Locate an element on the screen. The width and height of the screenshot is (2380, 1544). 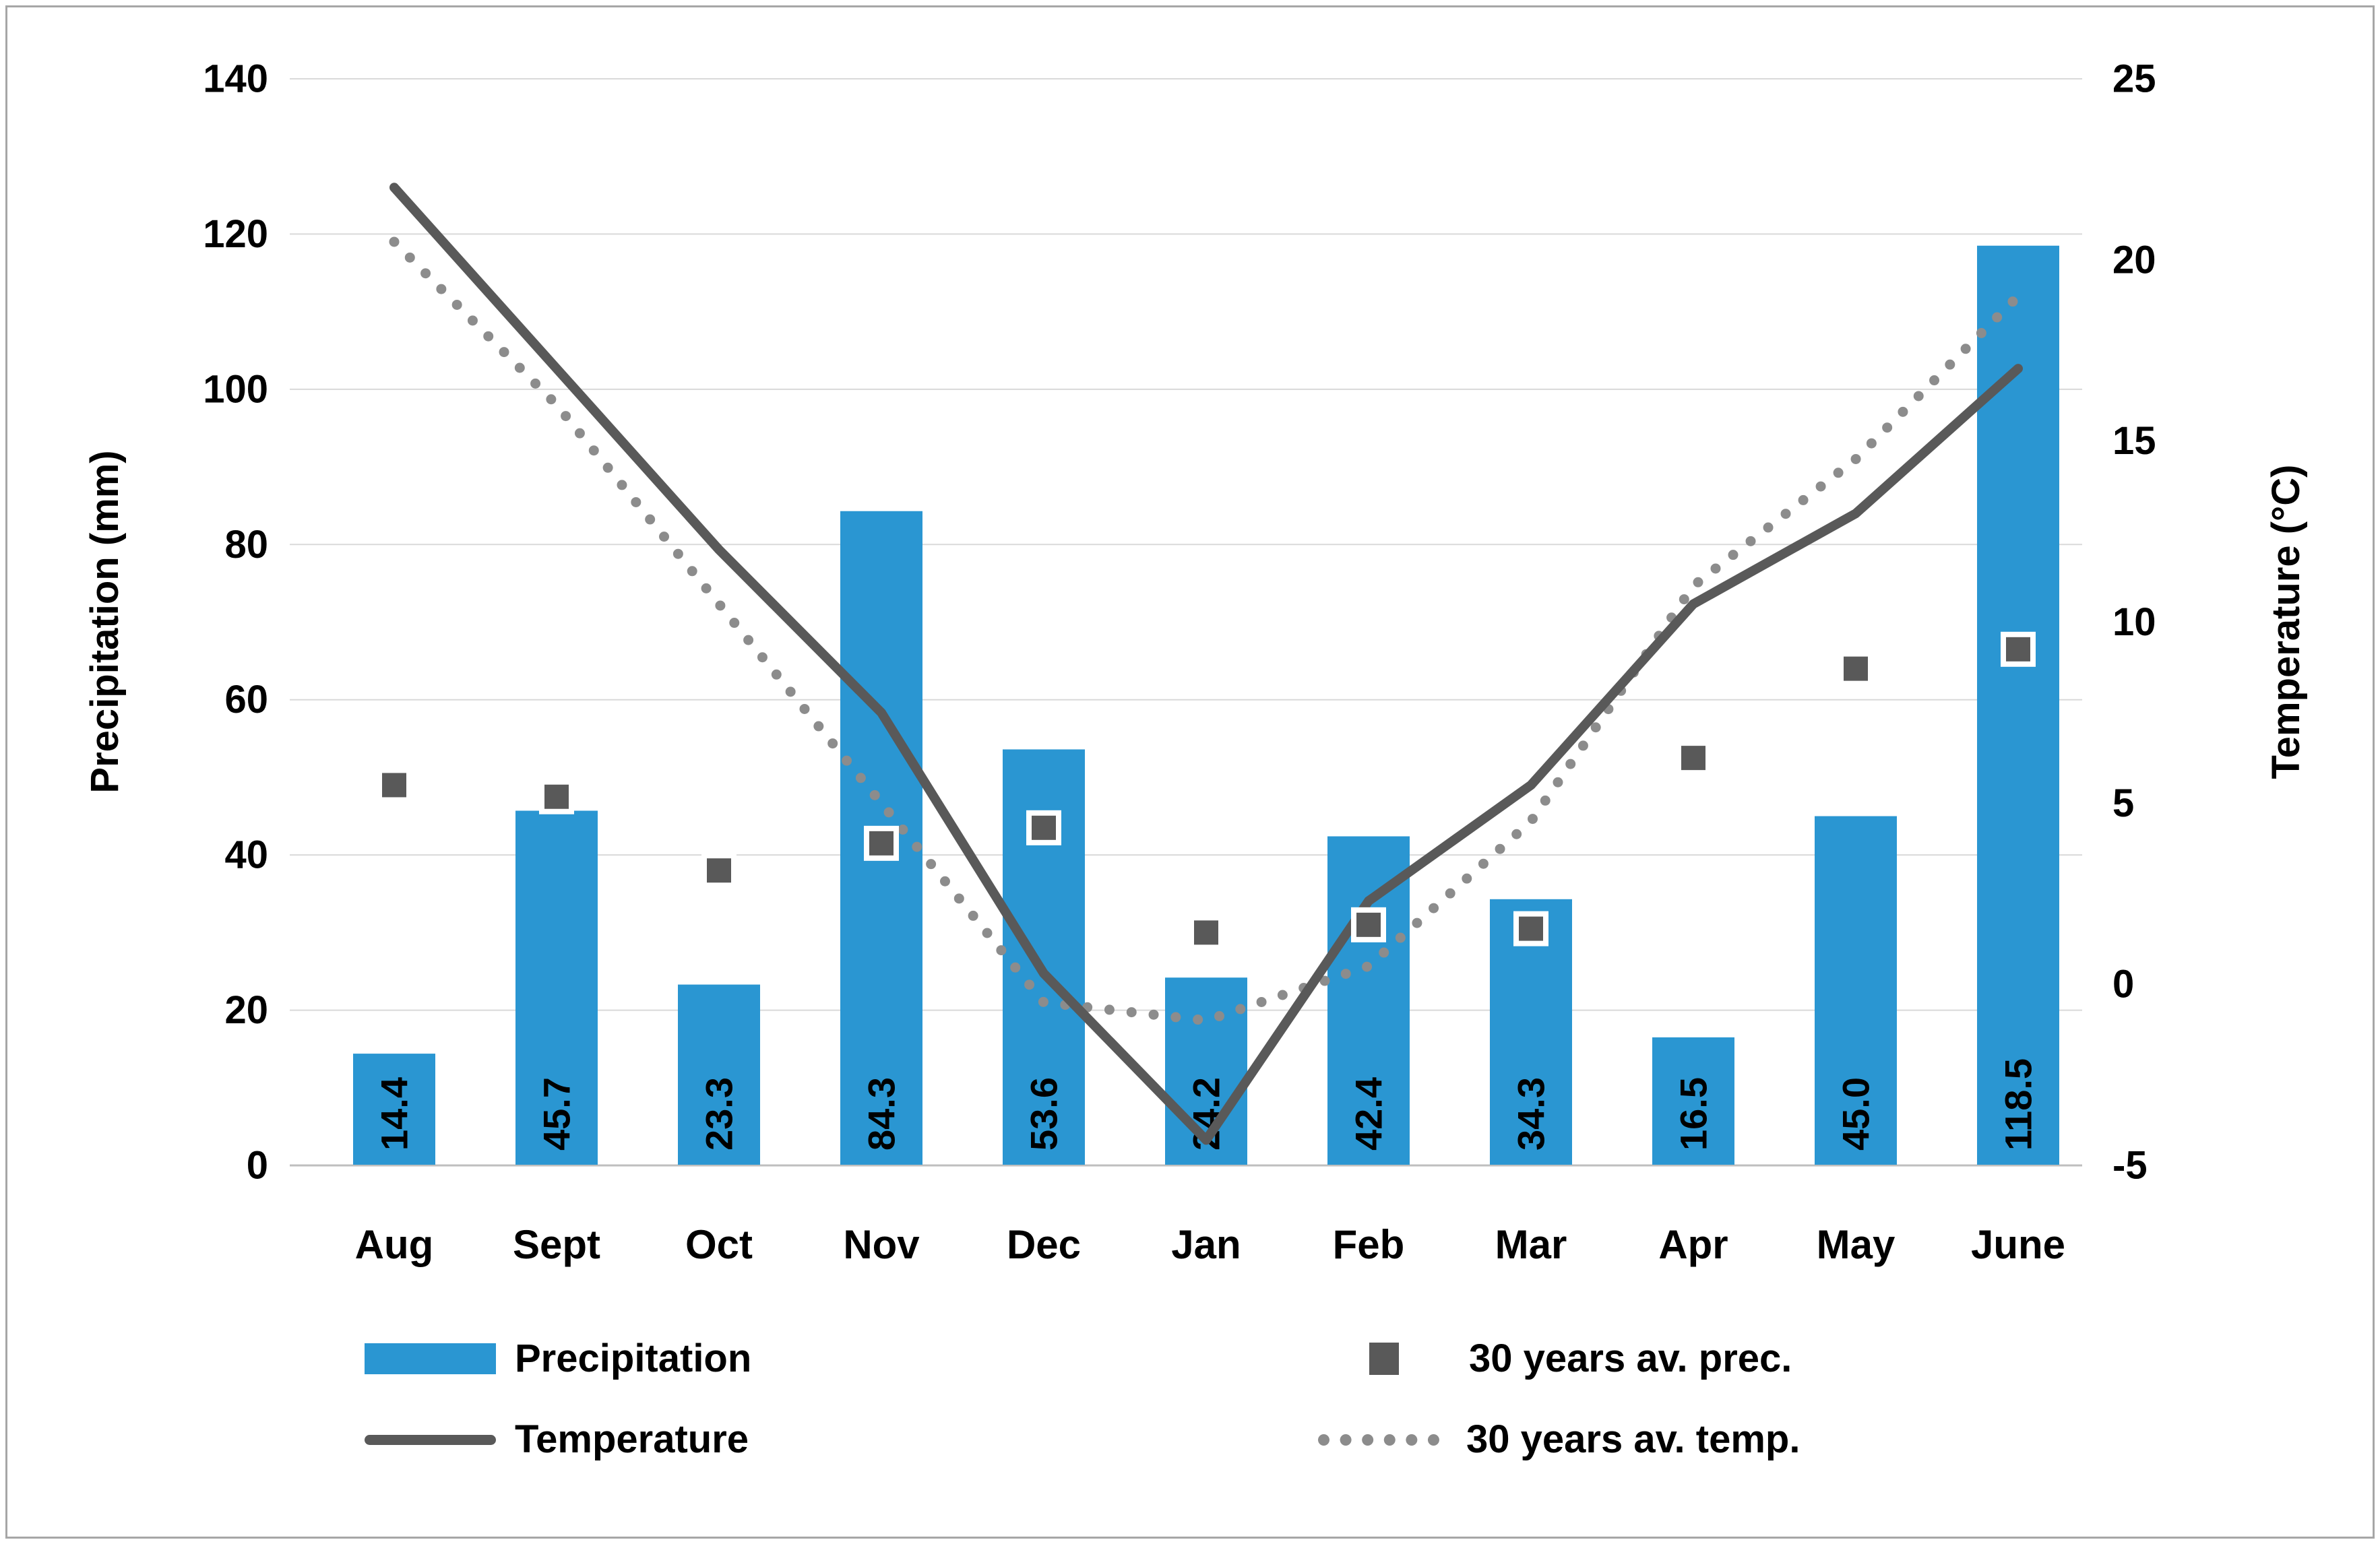
right-axis-tick-labels: 25 20 15 10 5 0 -5 is located at coordinates (2134, 622).